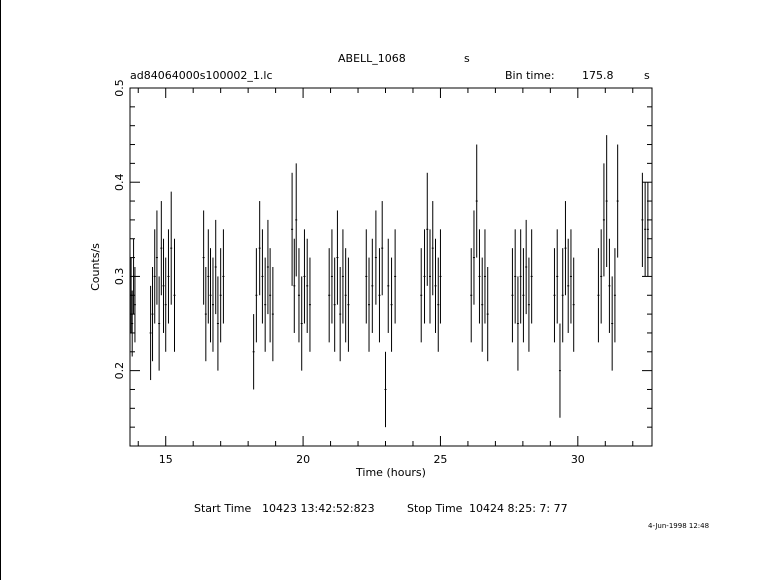  Describe the element at coordinates (0, 290) in the screenshot. I see `left-border-line` at that location.